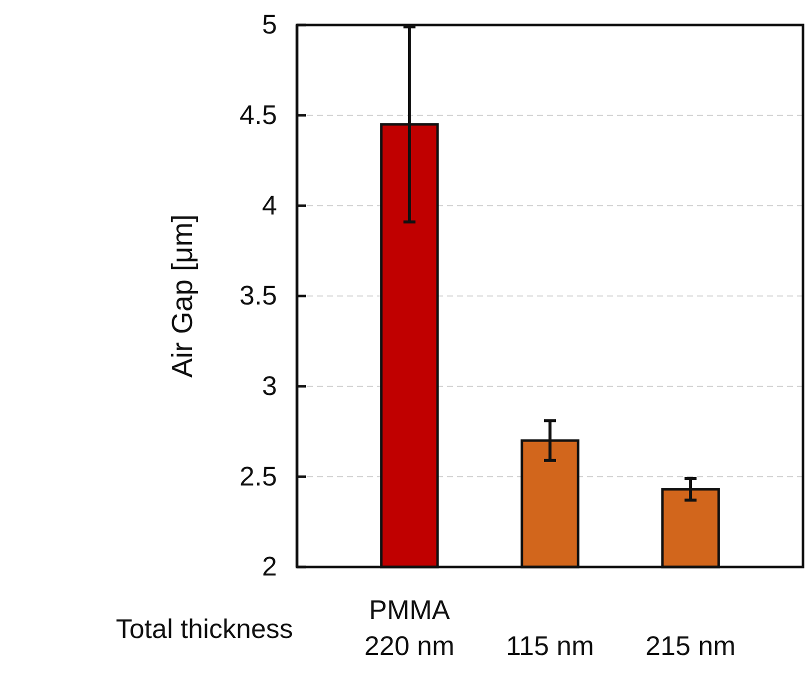 Image resolution: width=806 pixels, height=674 pixels. What do you see at coordinates (691, 646) in the screenshot?
I see `x-tick-label: 215 nm` at bounding box center [691, 646].